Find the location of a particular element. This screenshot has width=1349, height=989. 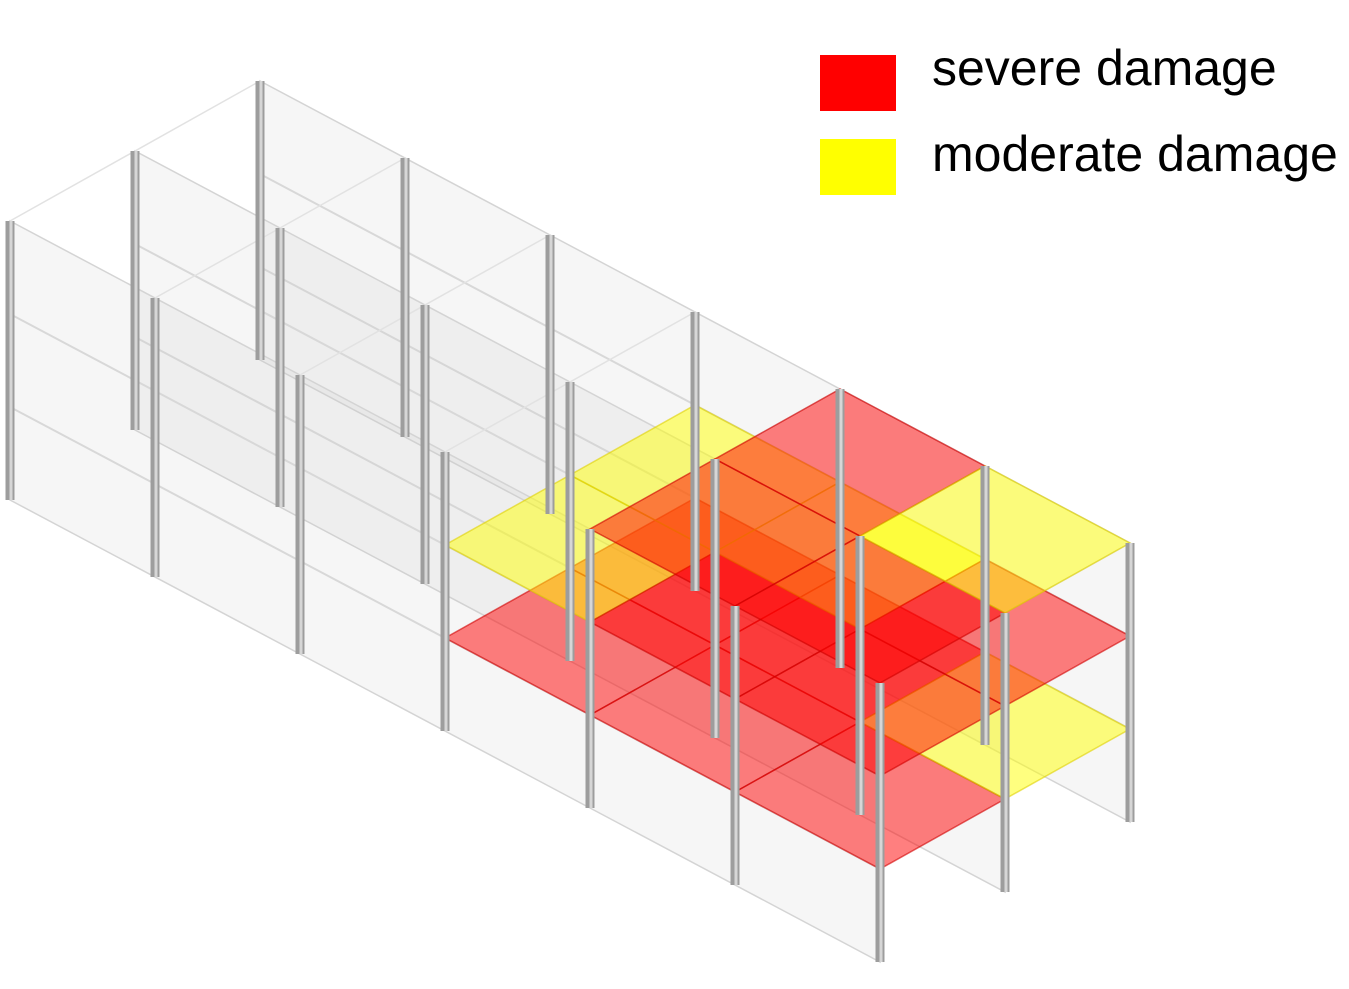

legend: severe damage moderate damage is located at coordinates (1079, 117).